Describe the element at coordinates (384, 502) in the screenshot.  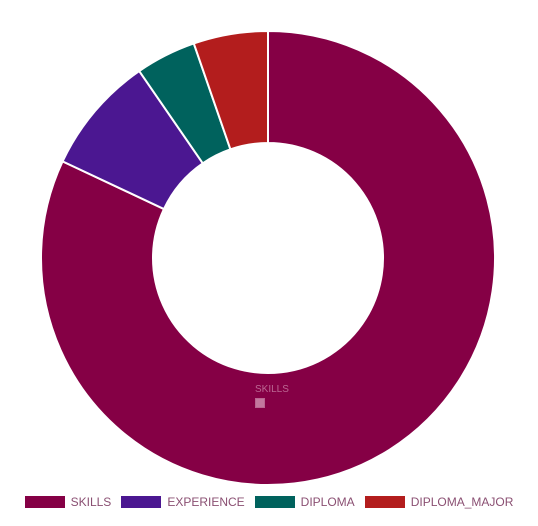
I see `legend-swatch-diploma-major` at that location.